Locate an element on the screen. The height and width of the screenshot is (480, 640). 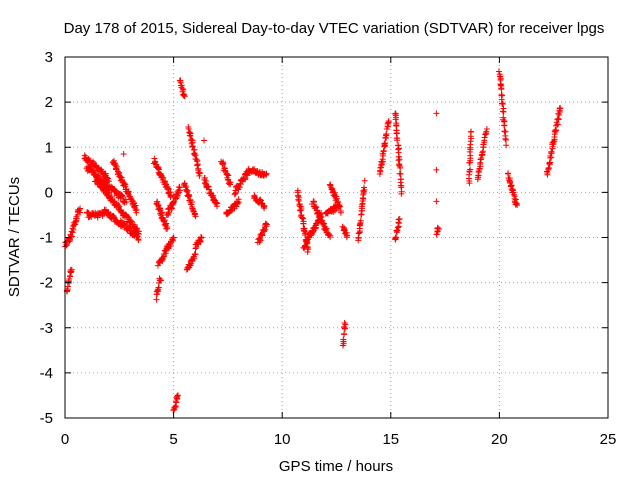
x-tick-labels: 0 5 10 15 20 25 is located at coordinates (339, 439).